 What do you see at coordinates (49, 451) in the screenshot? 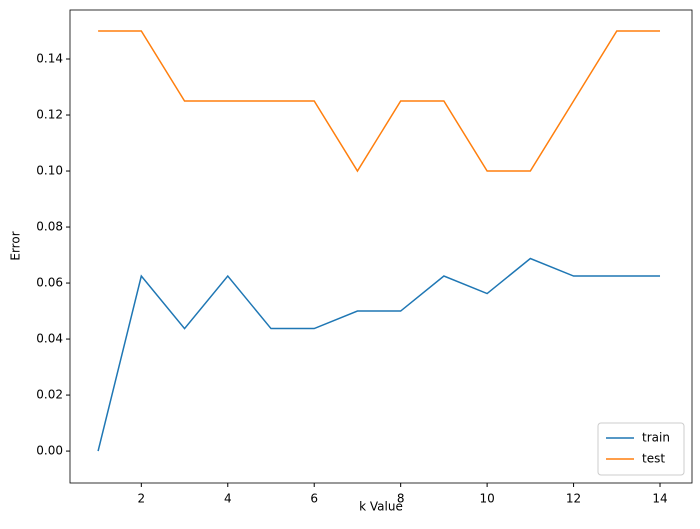
I see `y-tick-label: 0.00` at bounding box center [49, 451].